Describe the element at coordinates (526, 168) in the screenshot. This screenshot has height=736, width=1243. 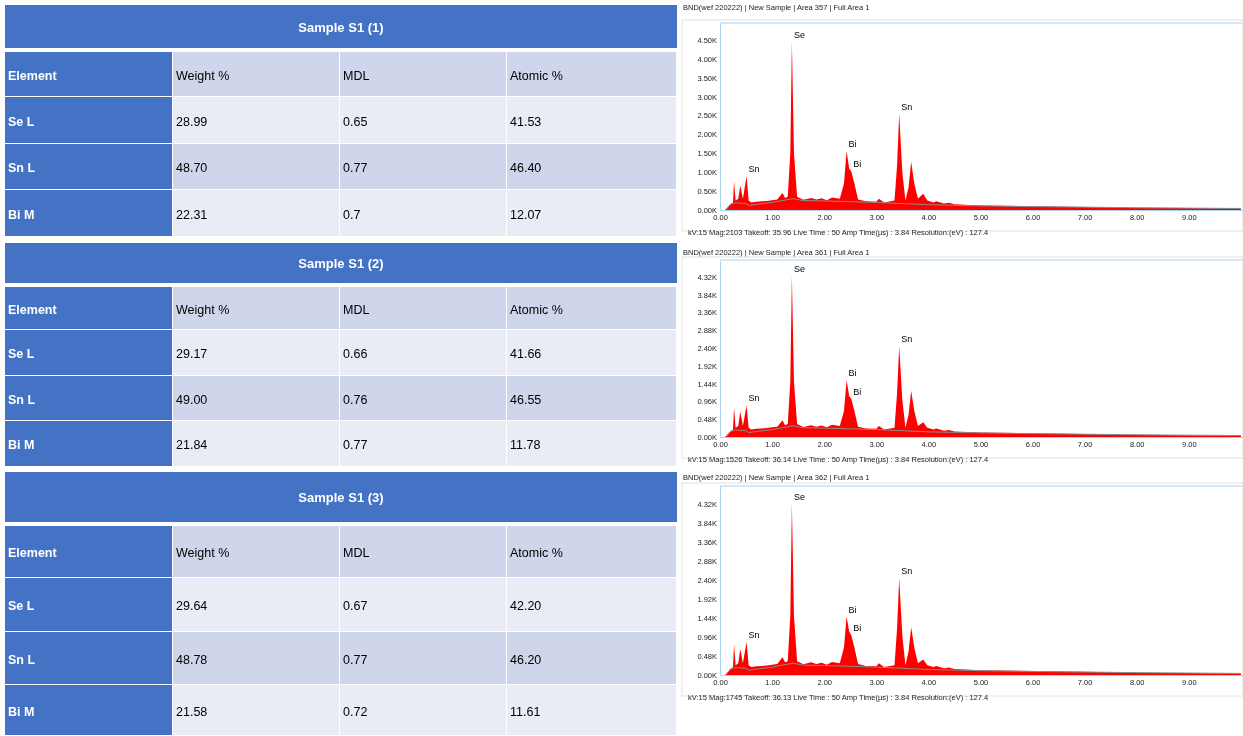
I see `text: 46.40` at that location.